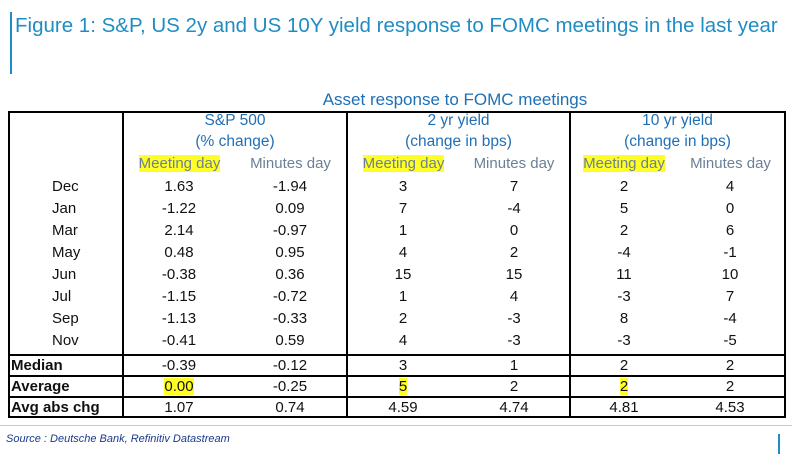 This screenshot has height=471, width=792. I want to click on row-label: Jan, so click(64, 208).